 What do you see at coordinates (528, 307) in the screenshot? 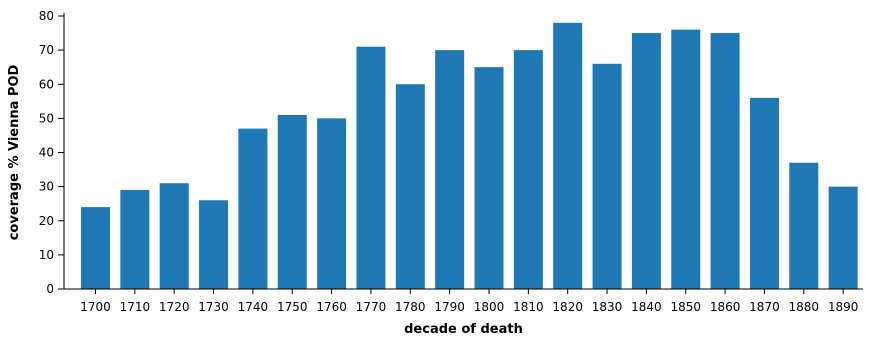
I see `x-tick-label-1810: 1810` at bounding box center [528, 307].